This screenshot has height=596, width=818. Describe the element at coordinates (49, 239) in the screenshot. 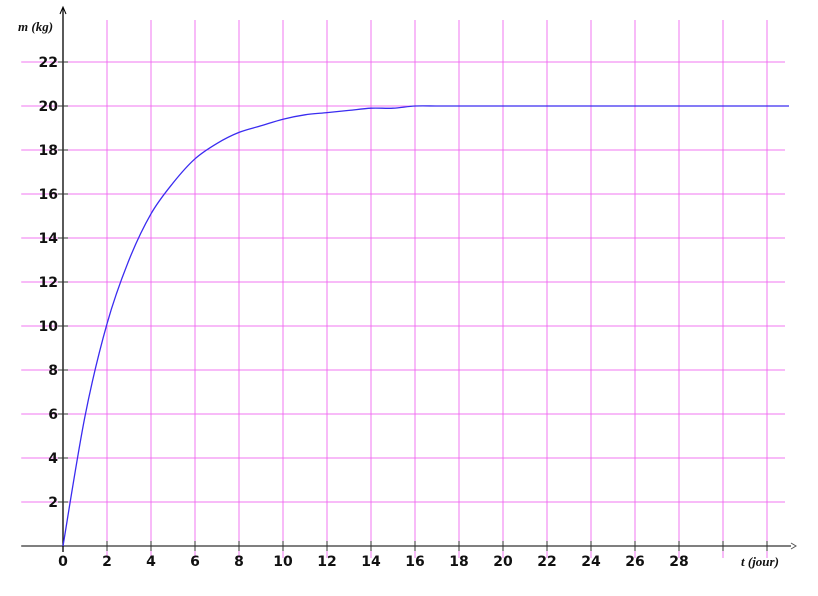

I see `y-tick-label: 14` at that location.